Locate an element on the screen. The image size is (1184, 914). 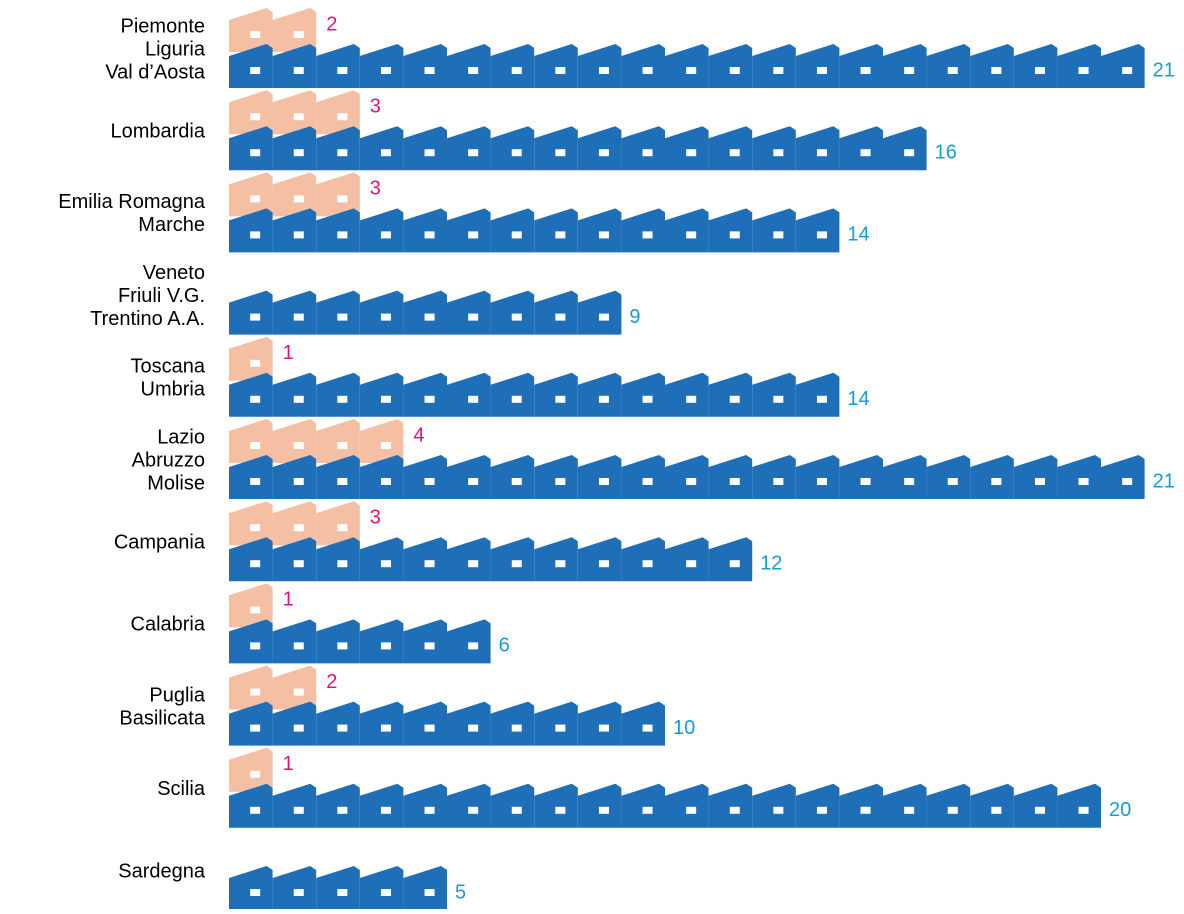
value-label: 20 is located at coordinates (1120, 810).